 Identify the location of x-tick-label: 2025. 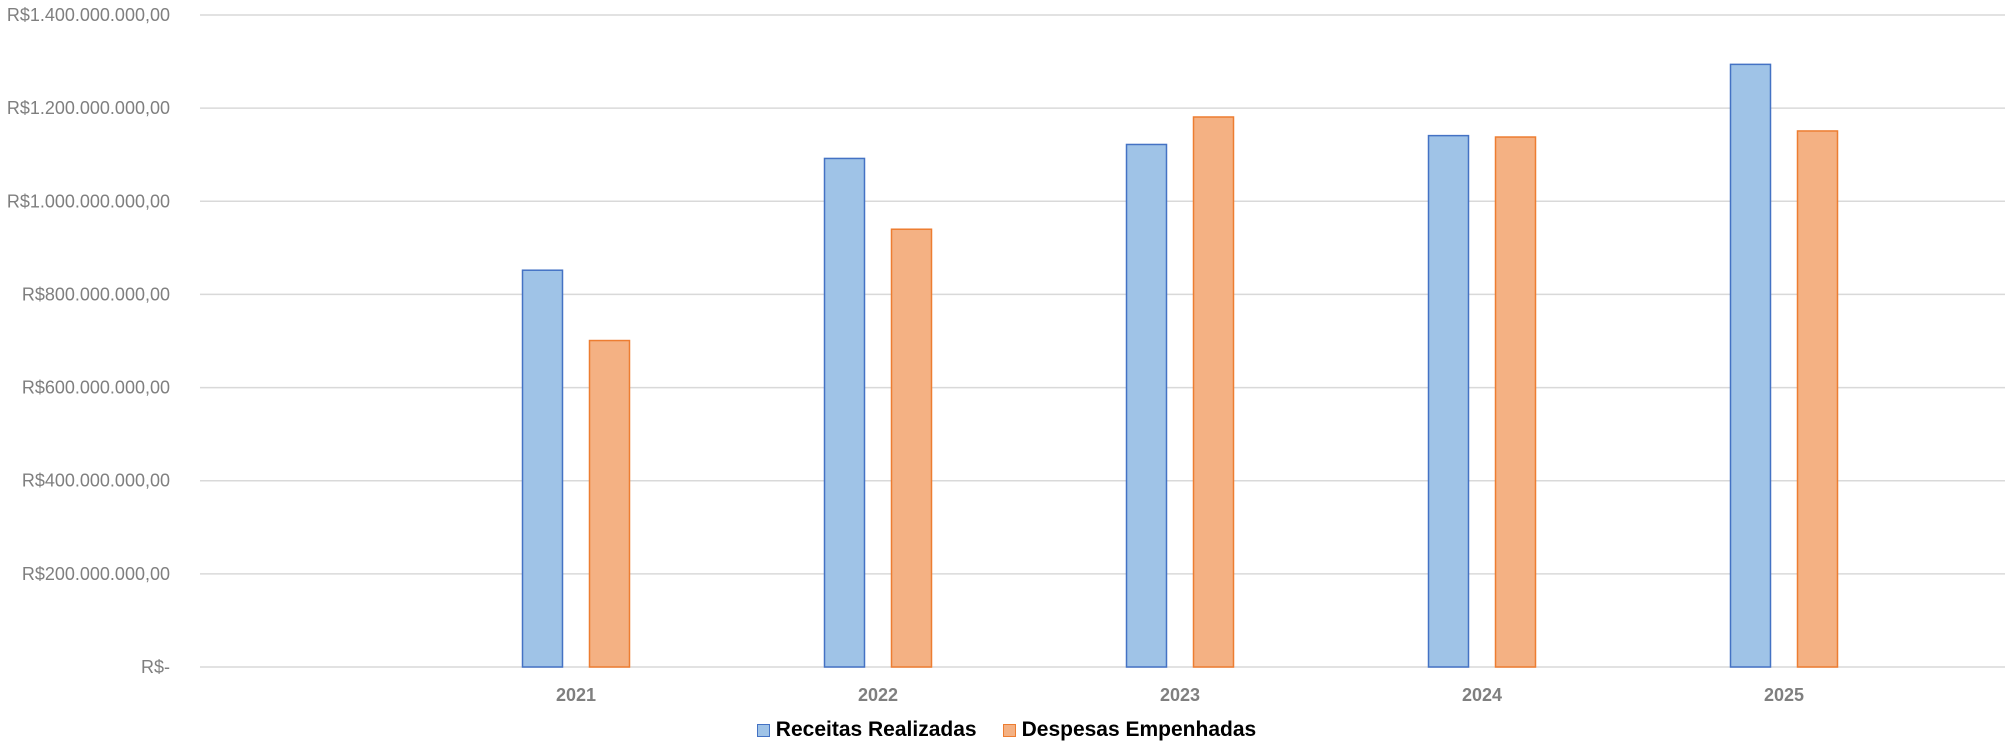
(1784, 695).